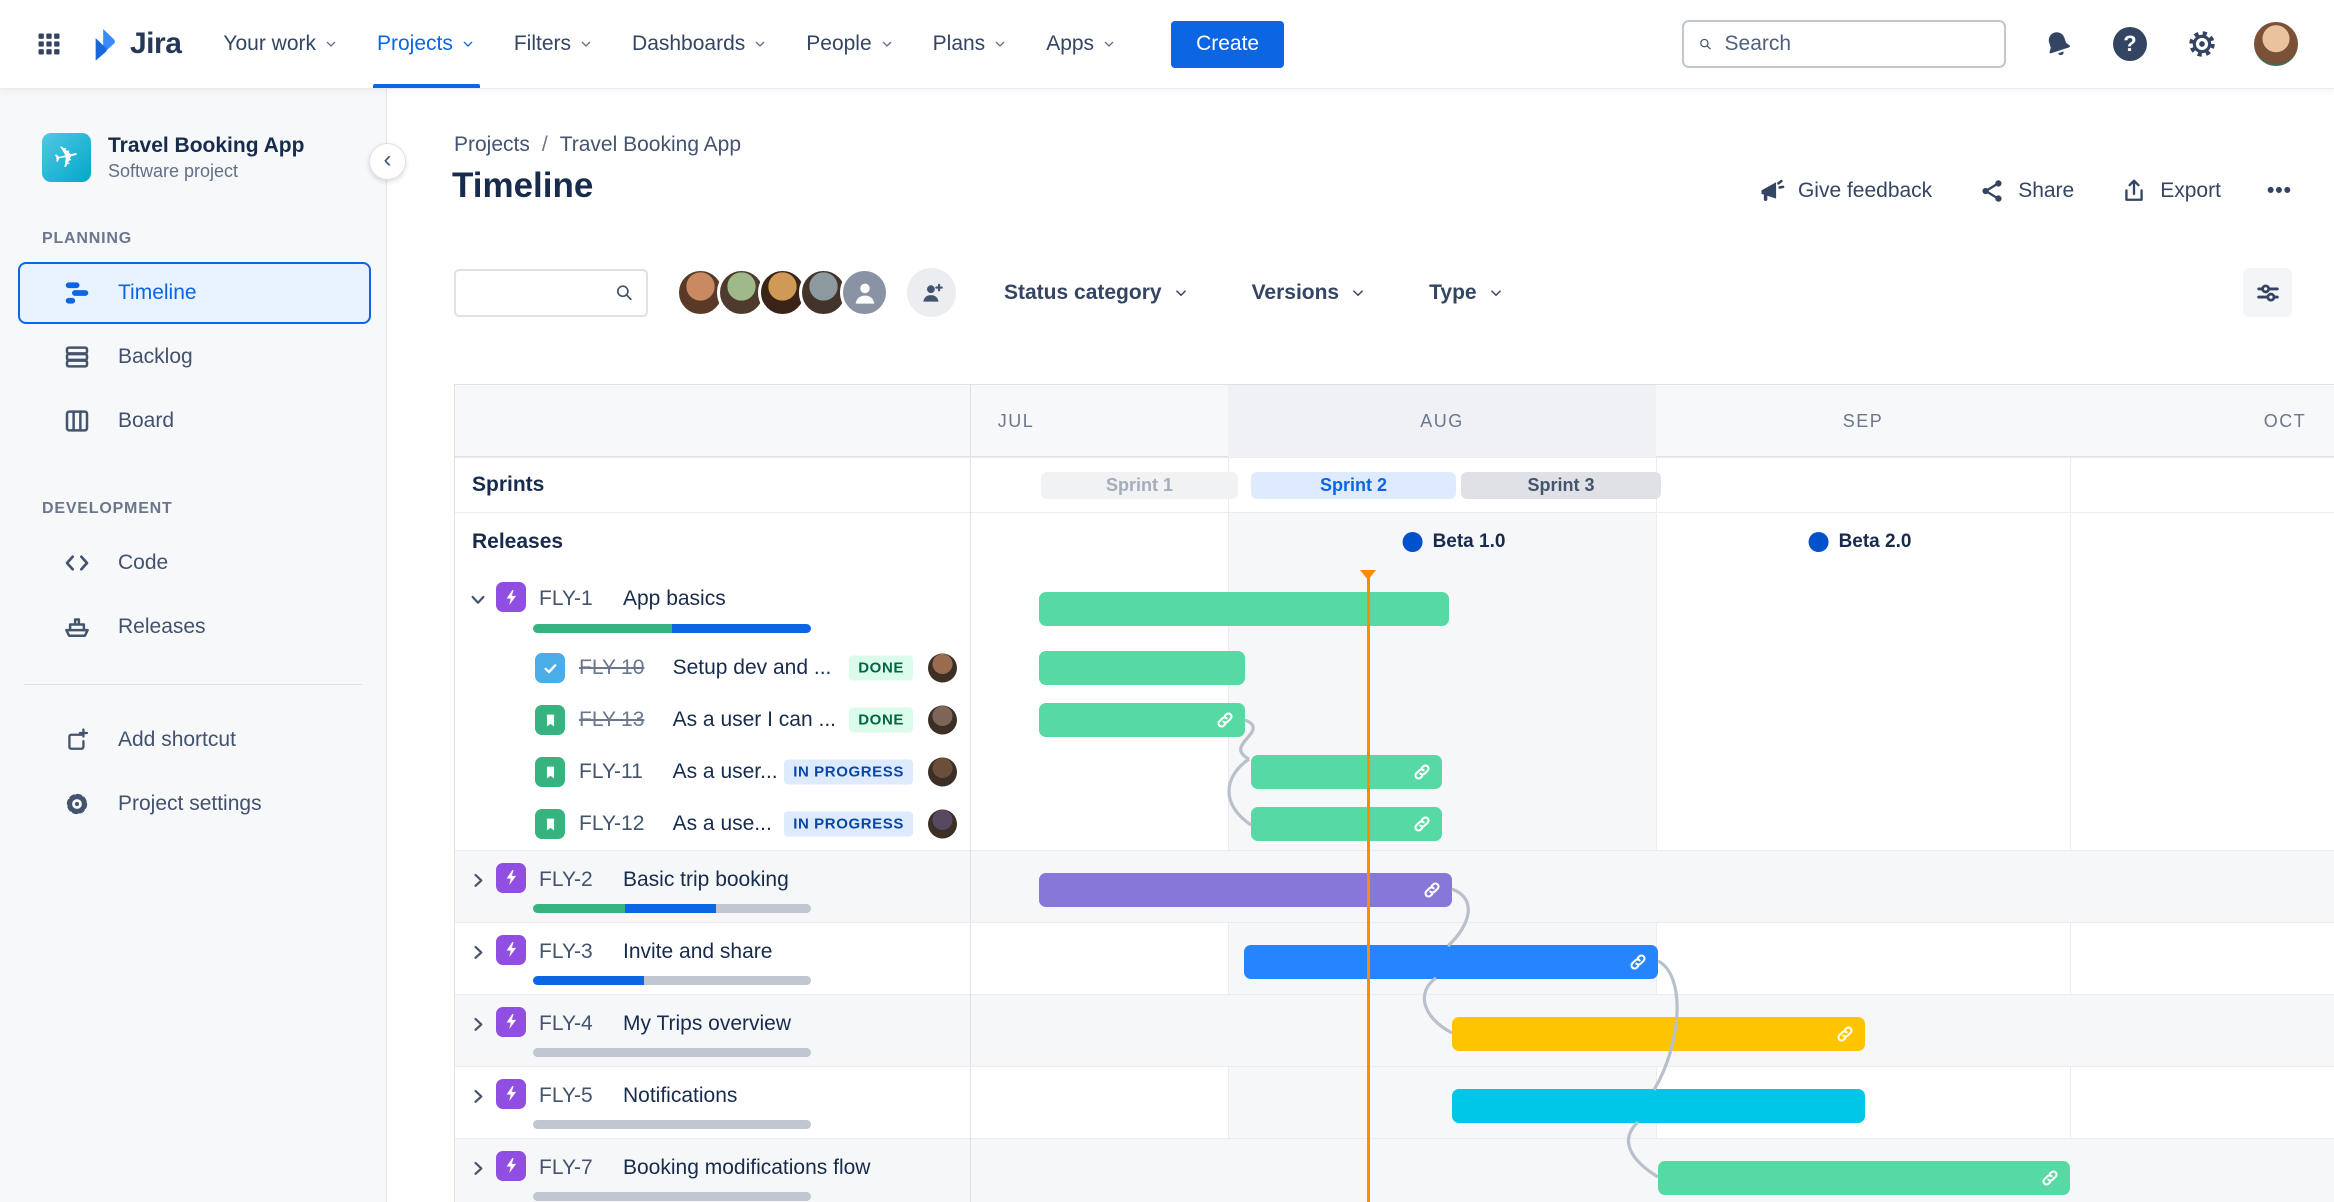 Image resolution: width=2334 pixels, height=1202 pixels. I want to click on jira-logo: Jira, so click(133, 44).